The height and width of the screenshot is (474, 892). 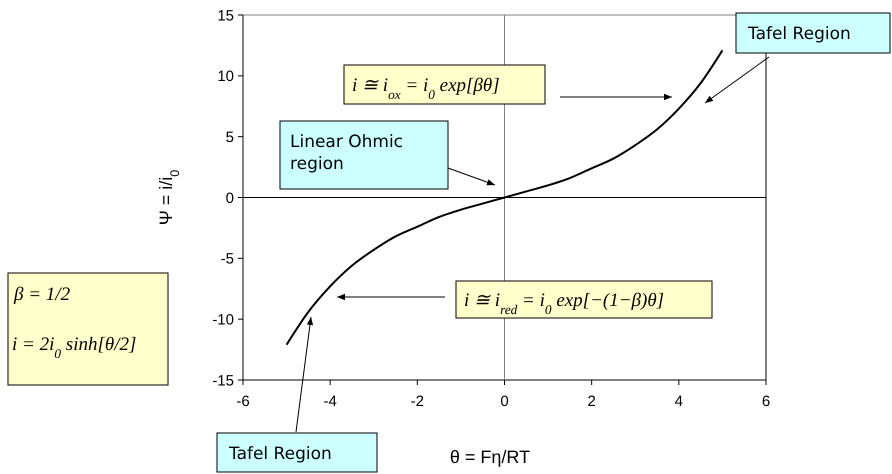 What do you see at coordinates (230, 137) in the screenshot?
I see `y-tick-label: 5` at bounding box center [230, 137].